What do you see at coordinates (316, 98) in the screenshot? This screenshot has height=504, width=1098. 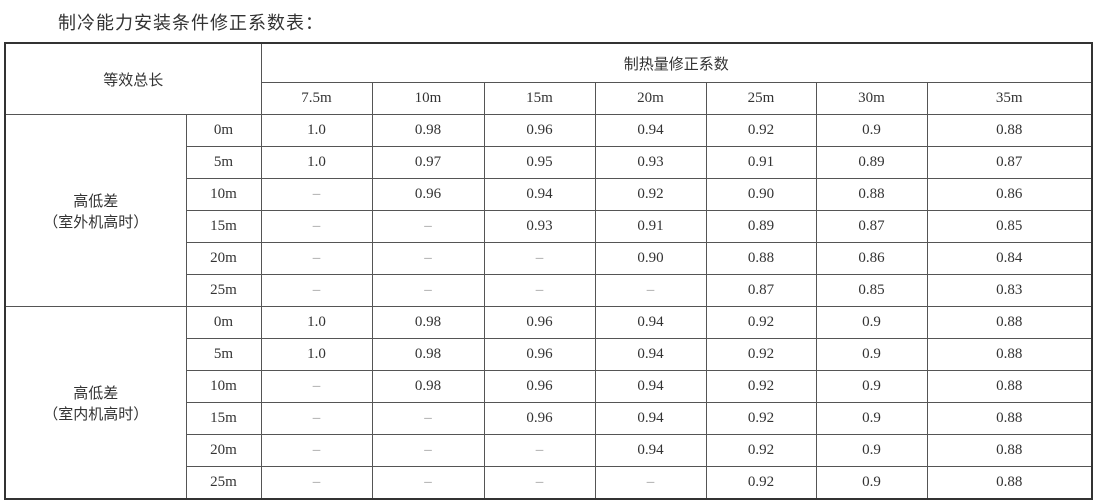 I see `column-header: 7.5m` at bounding box center [316, 98].